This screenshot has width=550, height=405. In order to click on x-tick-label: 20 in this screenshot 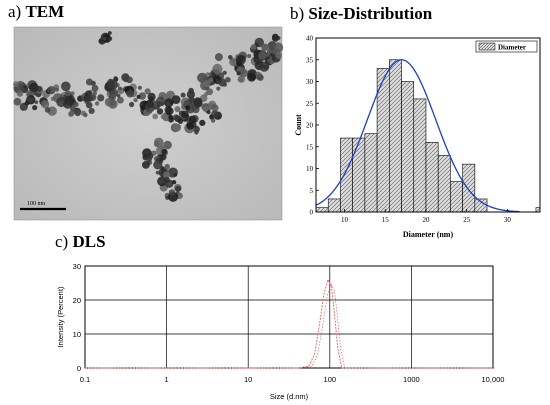, I will do `click(426, 220)`.